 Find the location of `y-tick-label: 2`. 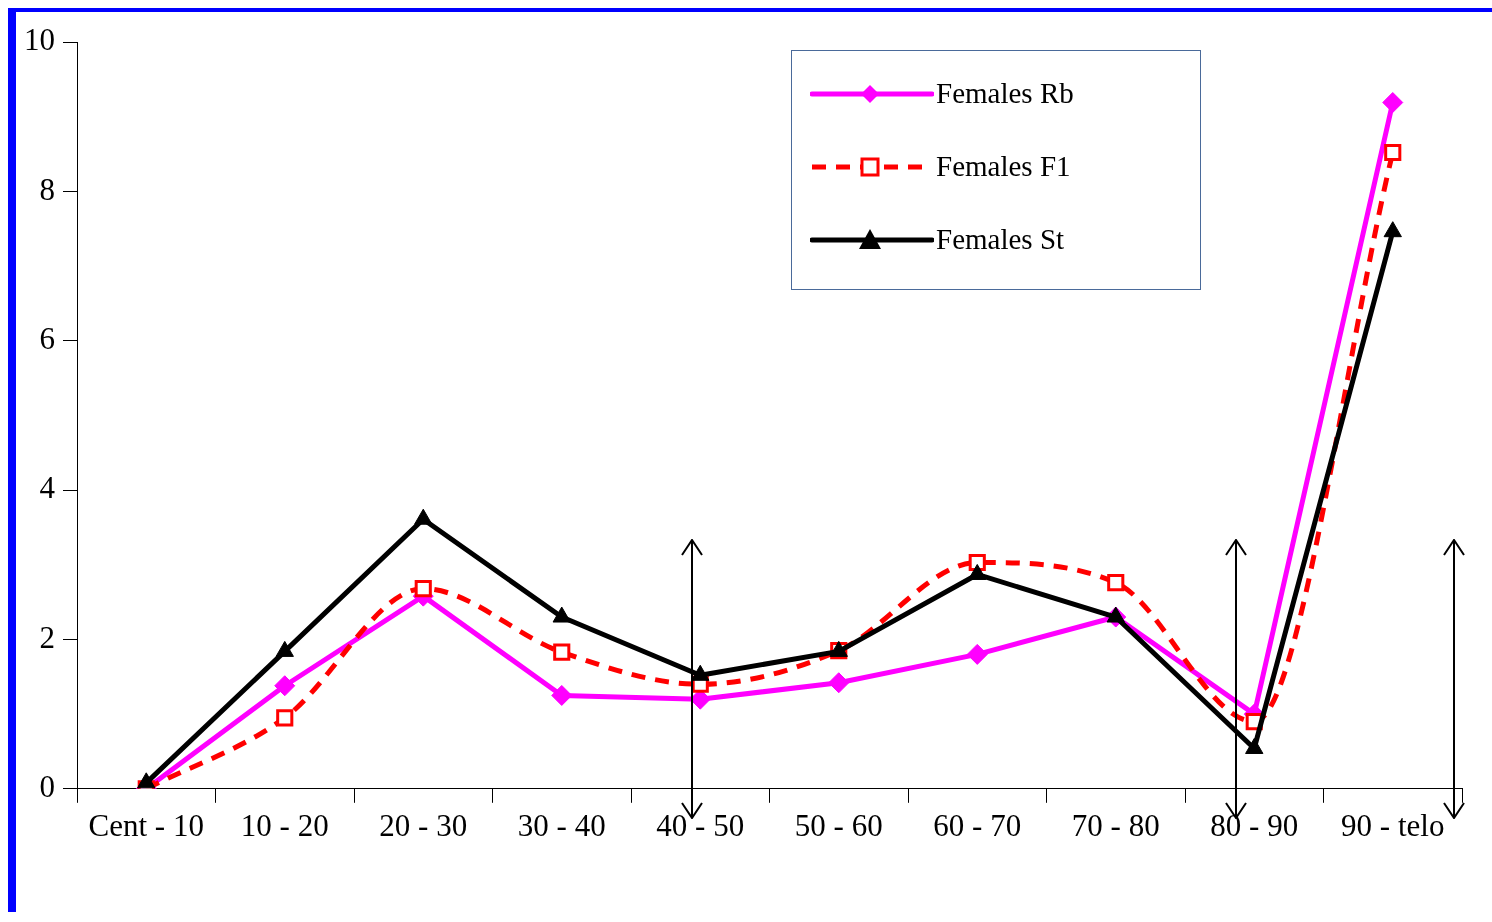

y-tick-label: 2 is located at coordinates (47, 637).